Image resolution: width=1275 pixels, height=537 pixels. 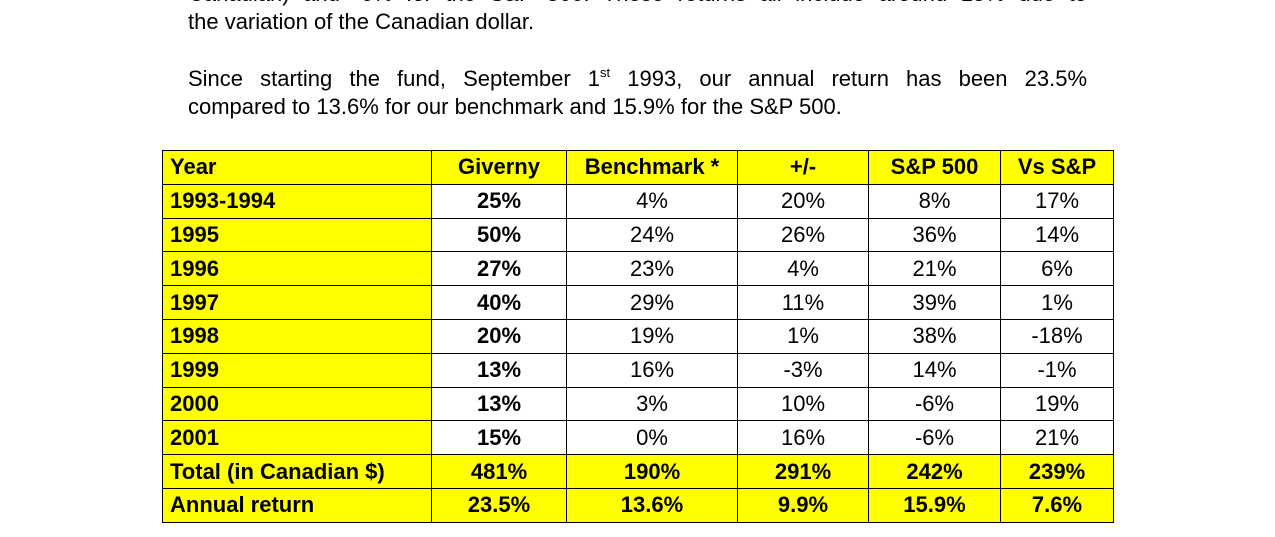 I want to click on table-cell: 26%, so click(x=803, y=235).